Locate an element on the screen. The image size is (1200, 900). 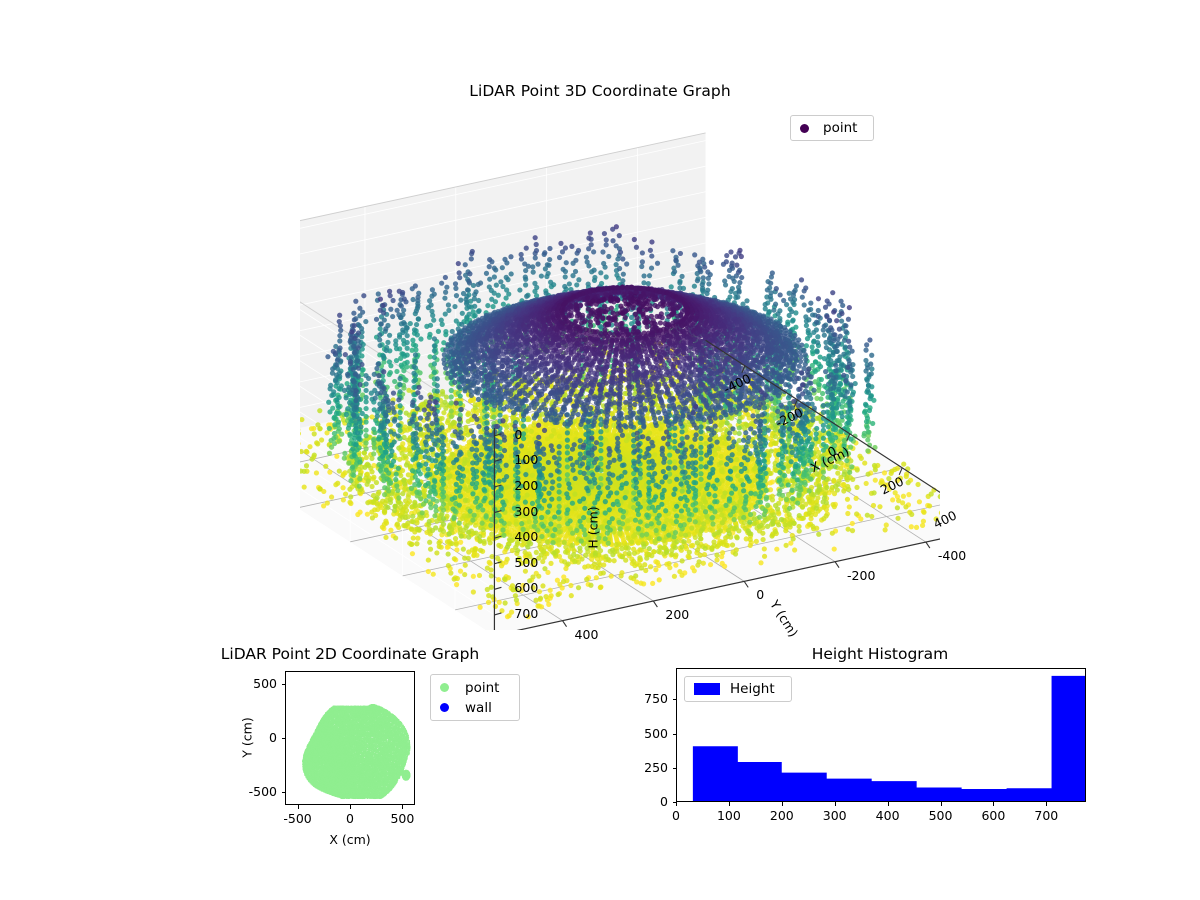
plot2d-ytick-500: 500 is located at coordinates (265, 683).